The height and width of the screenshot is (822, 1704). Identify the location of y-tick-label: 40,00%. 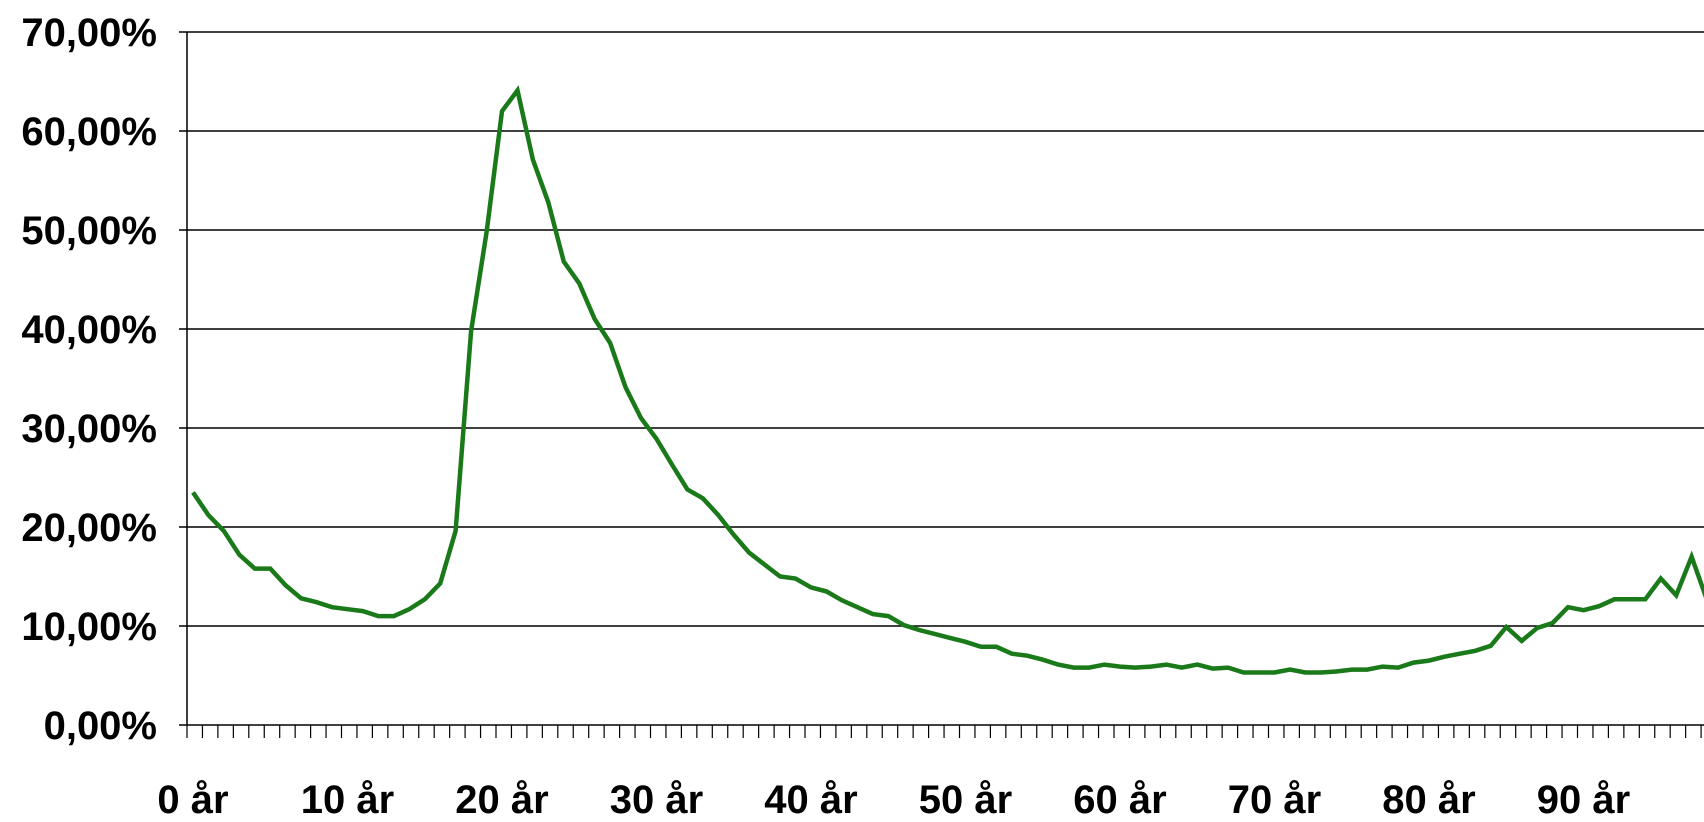
(89, 330).